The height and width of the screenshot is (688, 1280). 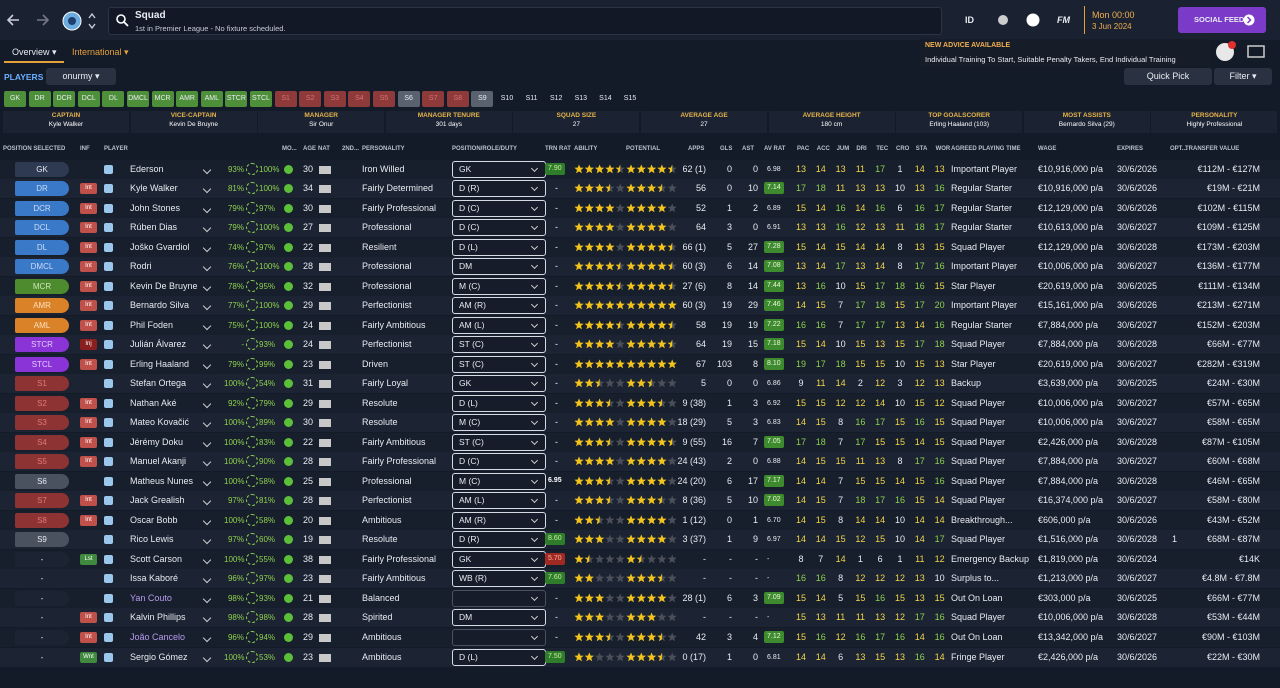 What do you see at coordinates (85, 149) in the screenshot?
I see `column-header: INF` at bounding box center [85, 149].